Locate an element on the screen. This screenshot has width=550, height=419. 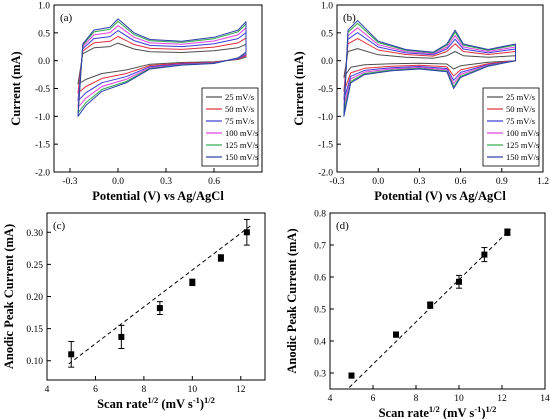
x-axis-label: Scan rate1/2 (mV s-1)1/2 is located at coordinates (438, 411).